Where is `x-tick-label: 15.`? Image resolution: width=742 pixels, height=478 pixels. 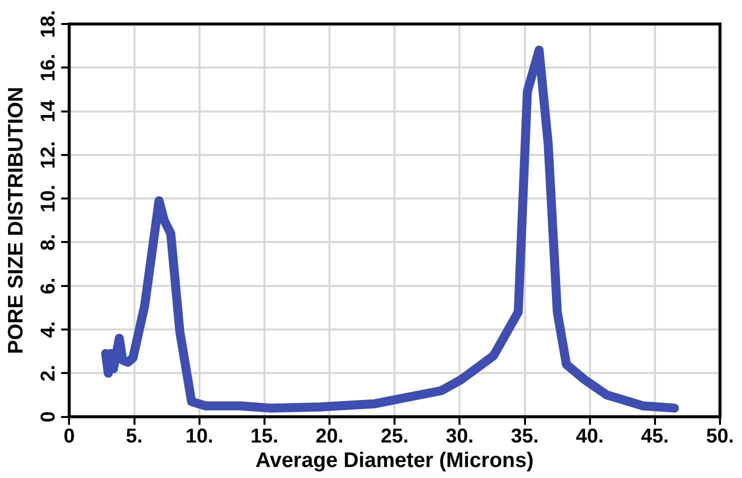
x-tick-label: 15. is located at coordinates (264, 436).